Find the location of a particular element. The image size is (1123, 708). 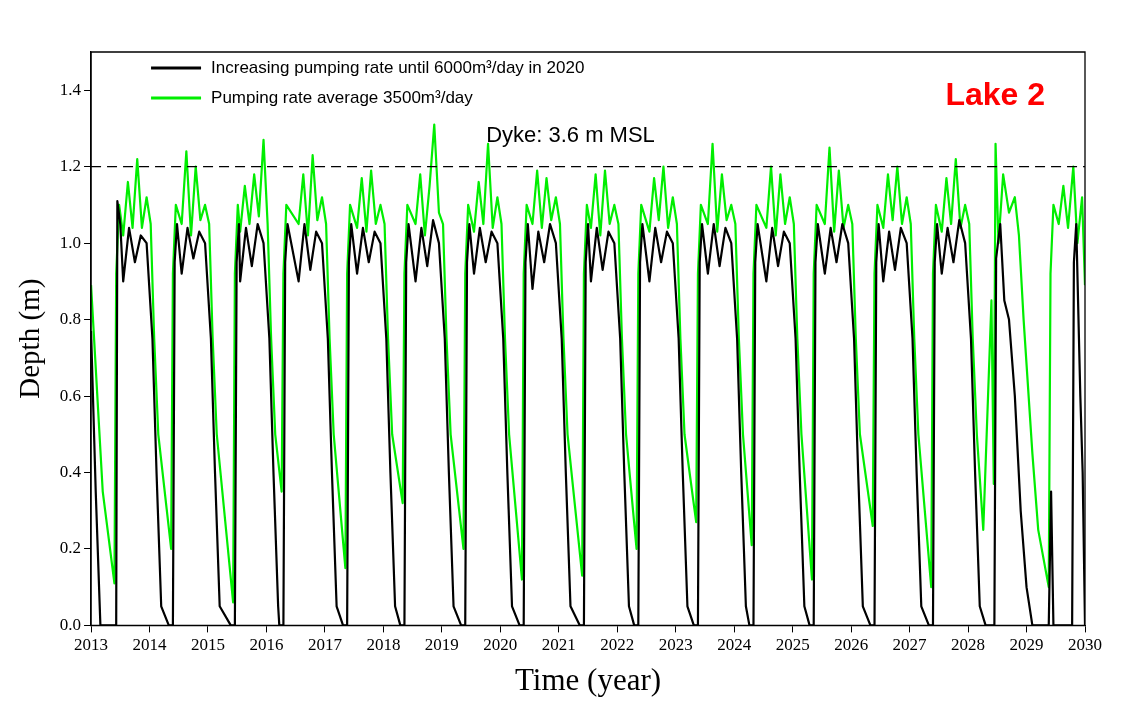

x-tick-label: 2013 is located at coordinates (91, 645).